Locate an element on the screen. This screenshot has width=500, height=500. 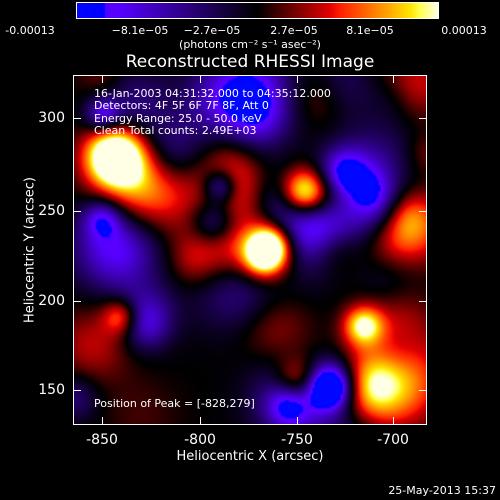
colorbar-tick: −2.7e−05 is located at coordinates (212, 30).